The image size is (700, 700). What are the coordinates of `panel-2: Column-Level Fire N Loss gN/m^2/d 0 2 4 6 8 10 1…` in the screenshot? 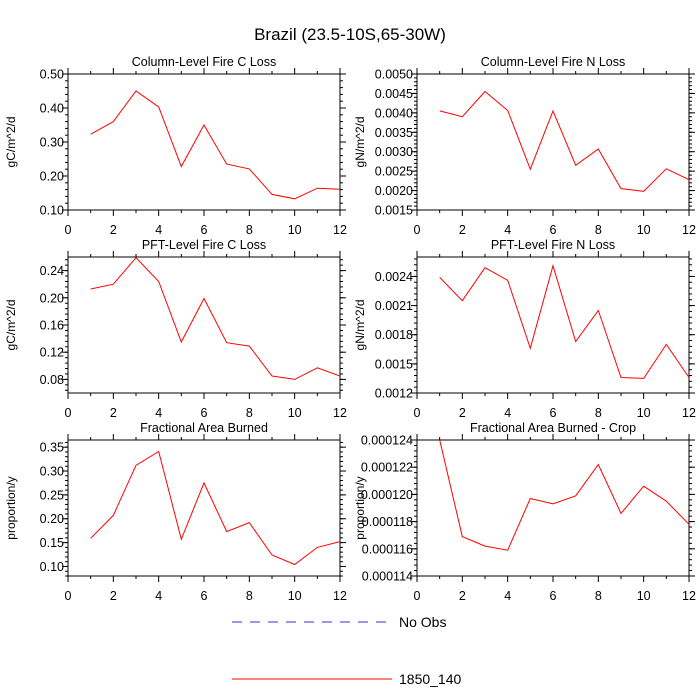 It's located at (524, 146).